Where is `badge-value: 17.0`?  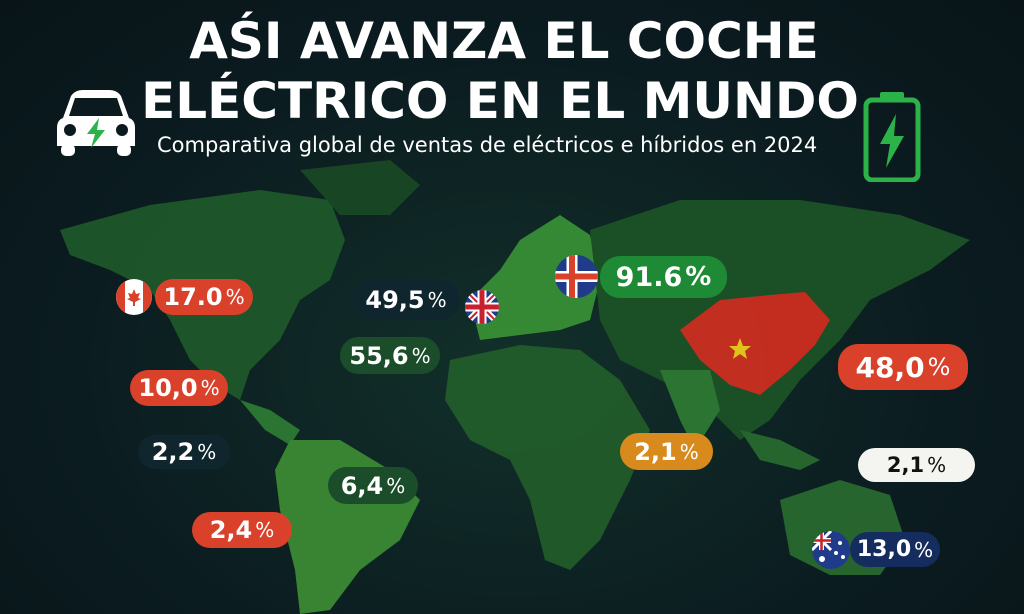 badge-value: 17.0 is located at coordinates (193, 297).